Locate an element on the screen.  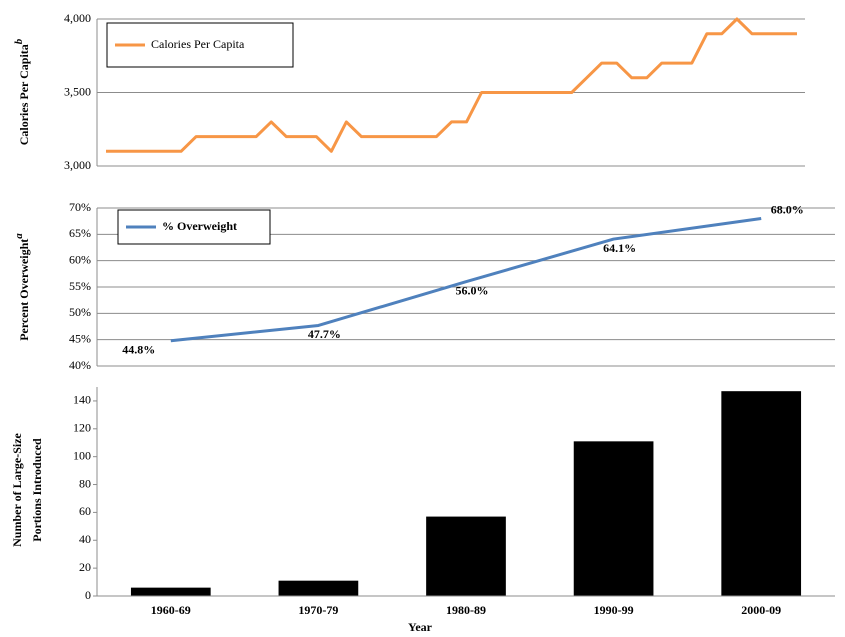
line-series is located at coordinates (466, 280).